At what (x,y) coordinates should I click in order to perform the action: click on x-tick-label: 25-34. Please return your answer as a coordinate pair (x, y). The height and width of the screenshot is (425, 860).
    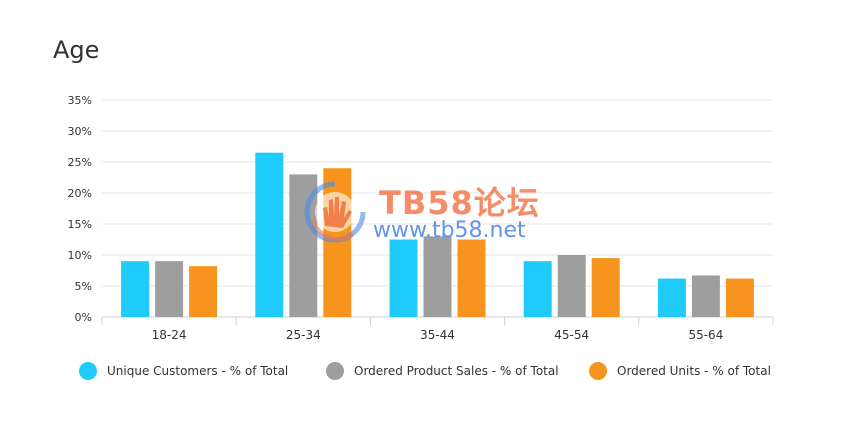
    Looking at the image, I should click on (303, 335).